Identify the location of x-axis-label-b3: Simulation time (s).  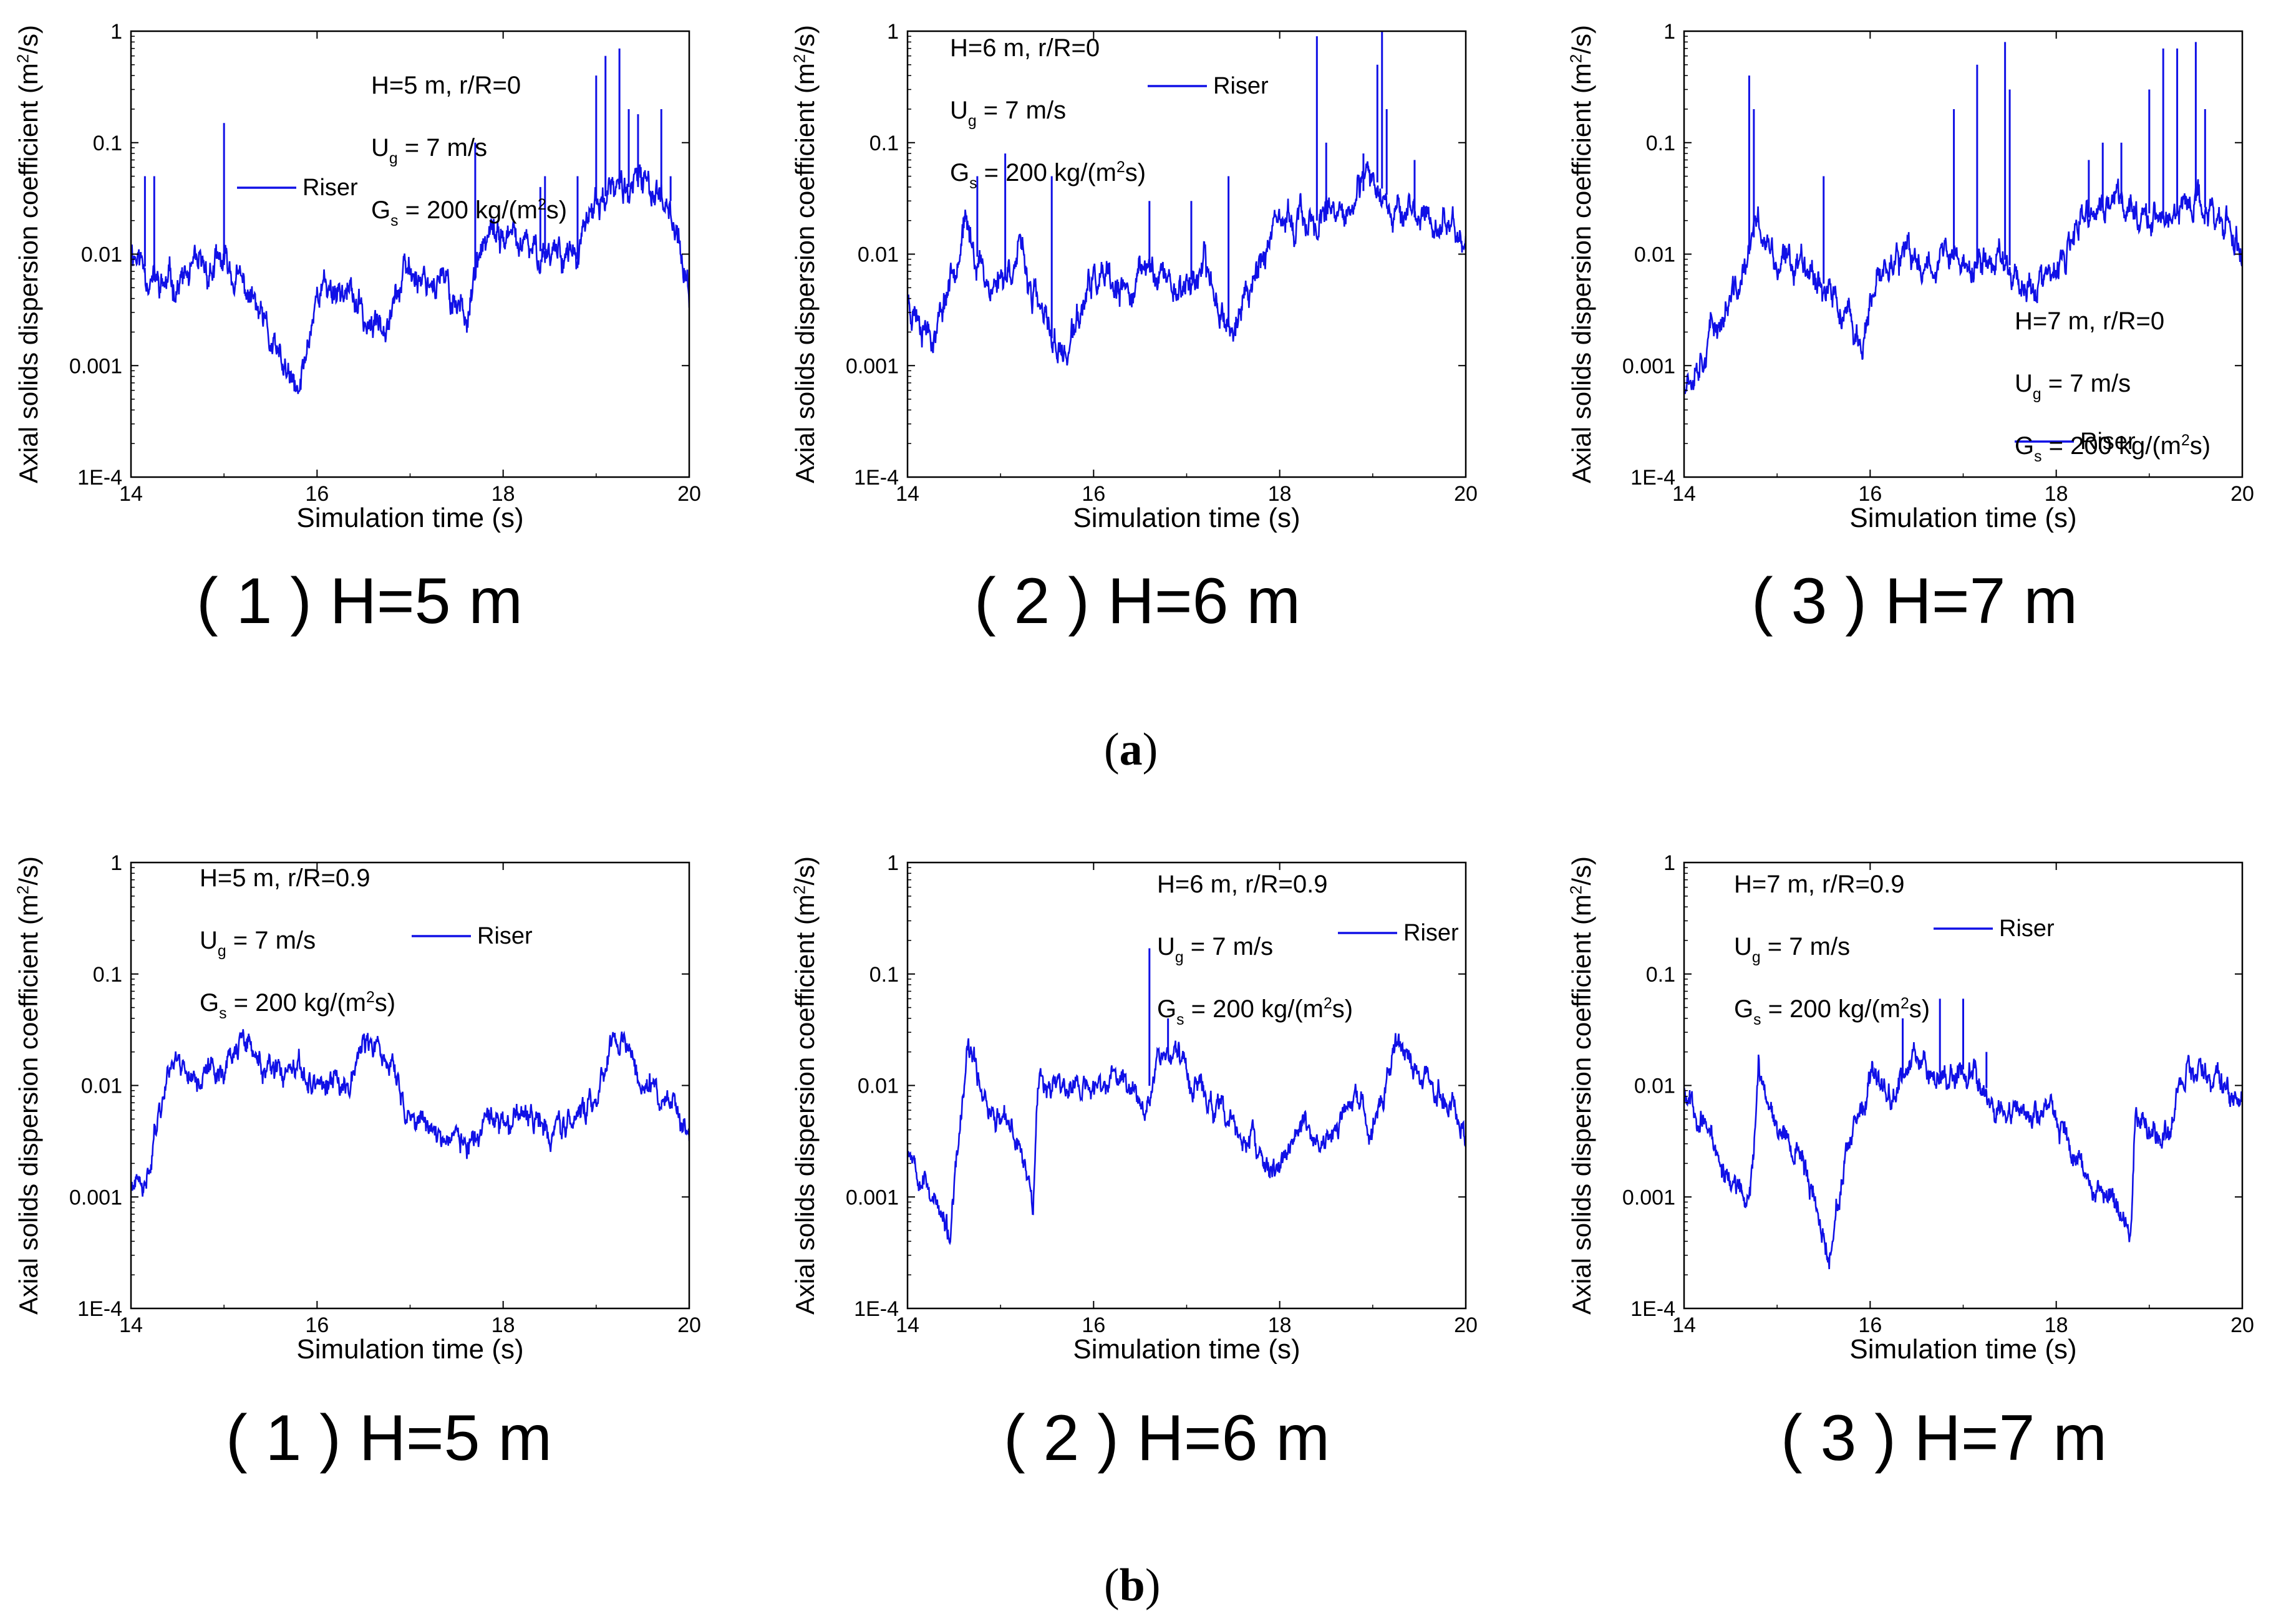
(1962, 1349).